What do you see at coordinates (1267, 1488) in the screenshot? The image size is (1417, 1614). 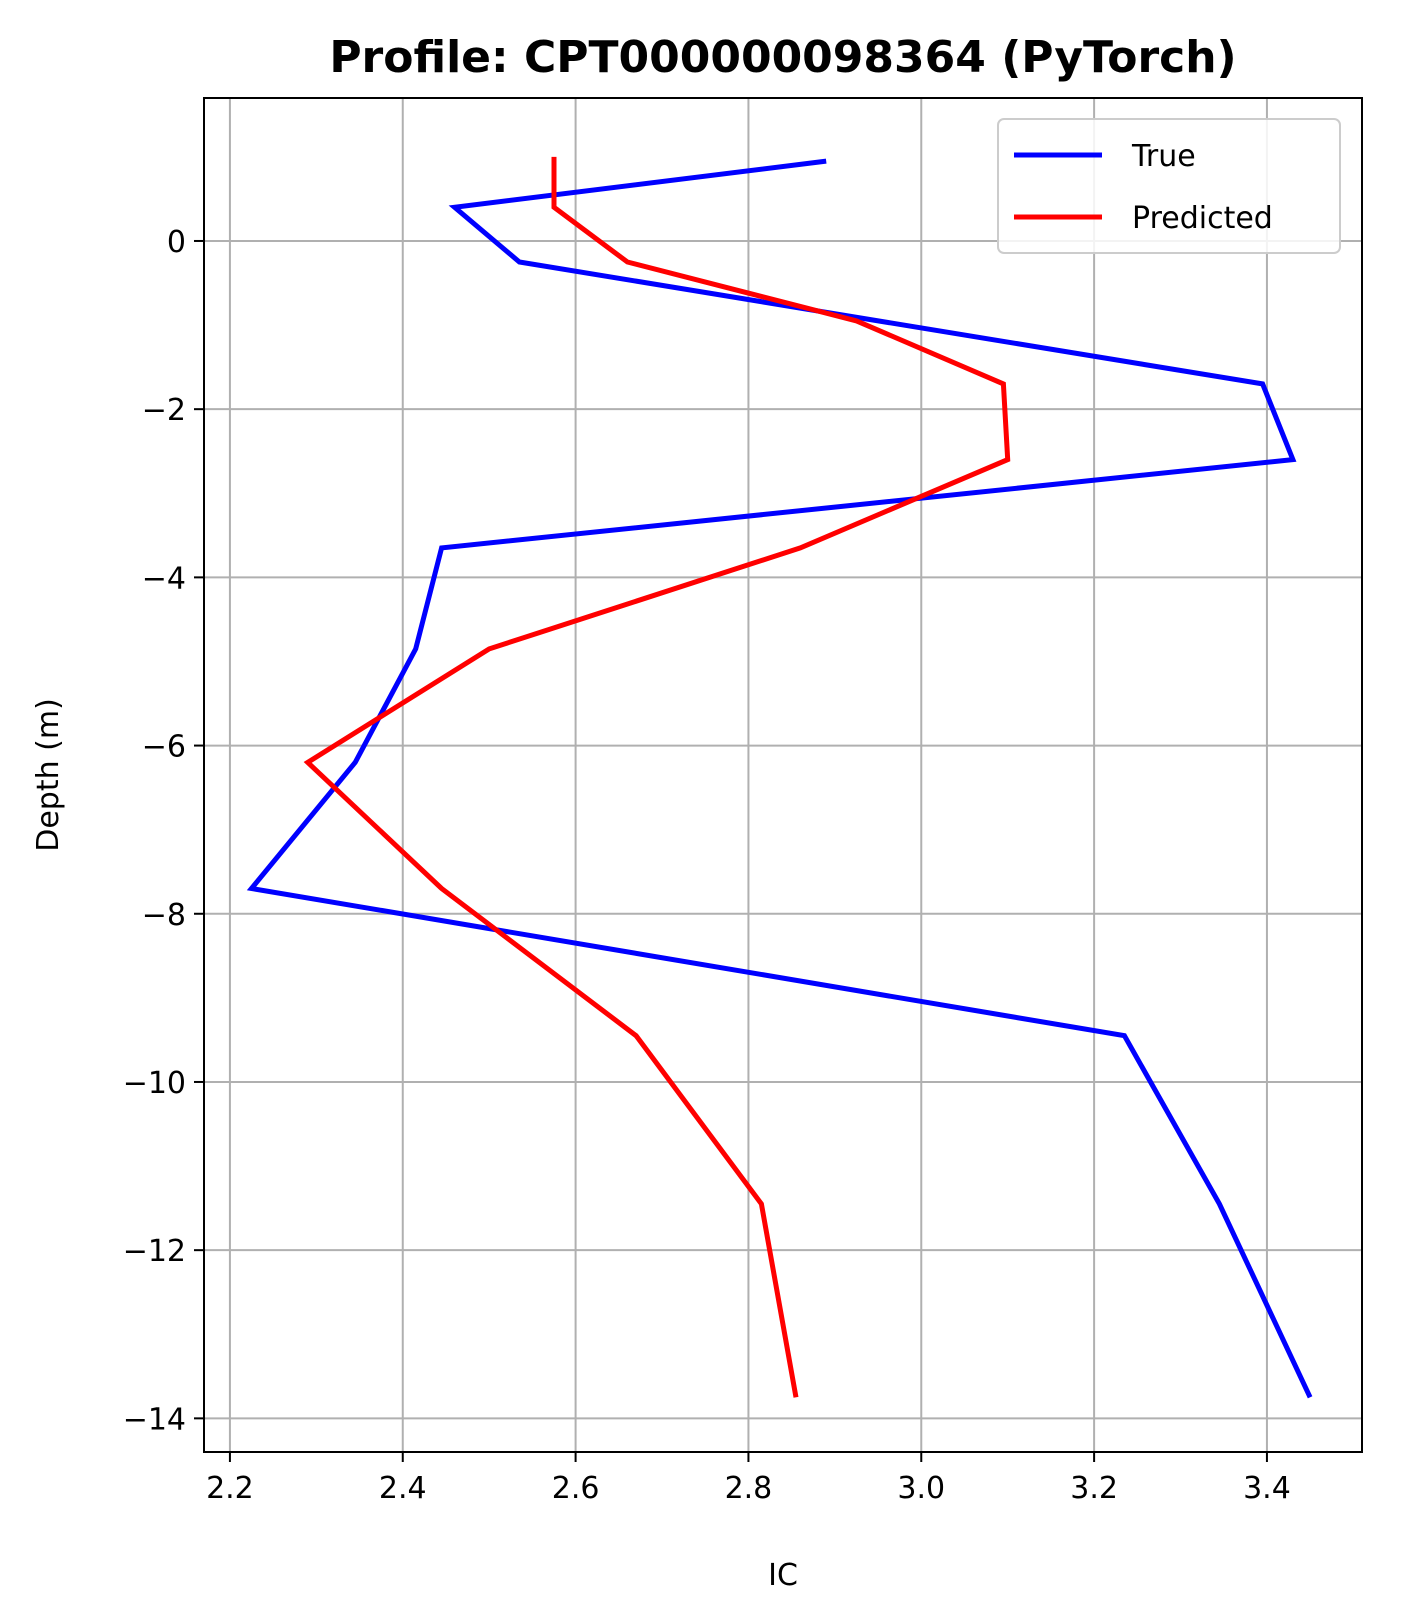 I see `x-tick-label: 3.4` at bounding box center [1267, 1488].